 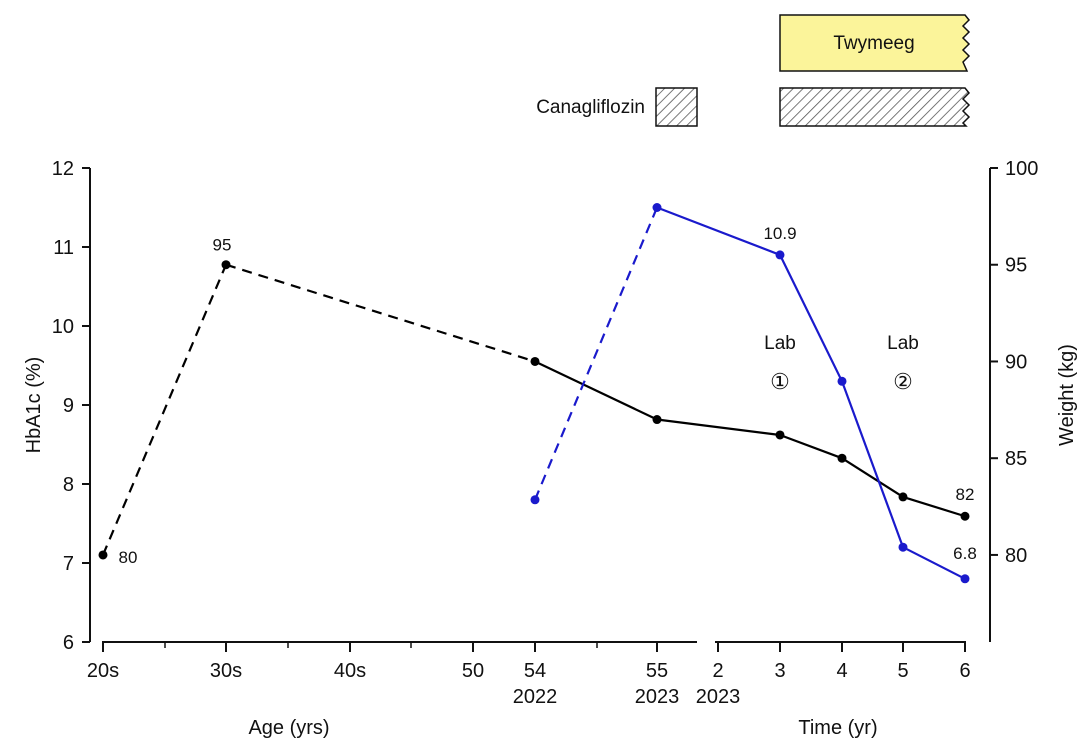 What do you see at coordinates (68, 485) in the screenshot?
I see `left-tick-label: 8` at bounding box center [68, 485].